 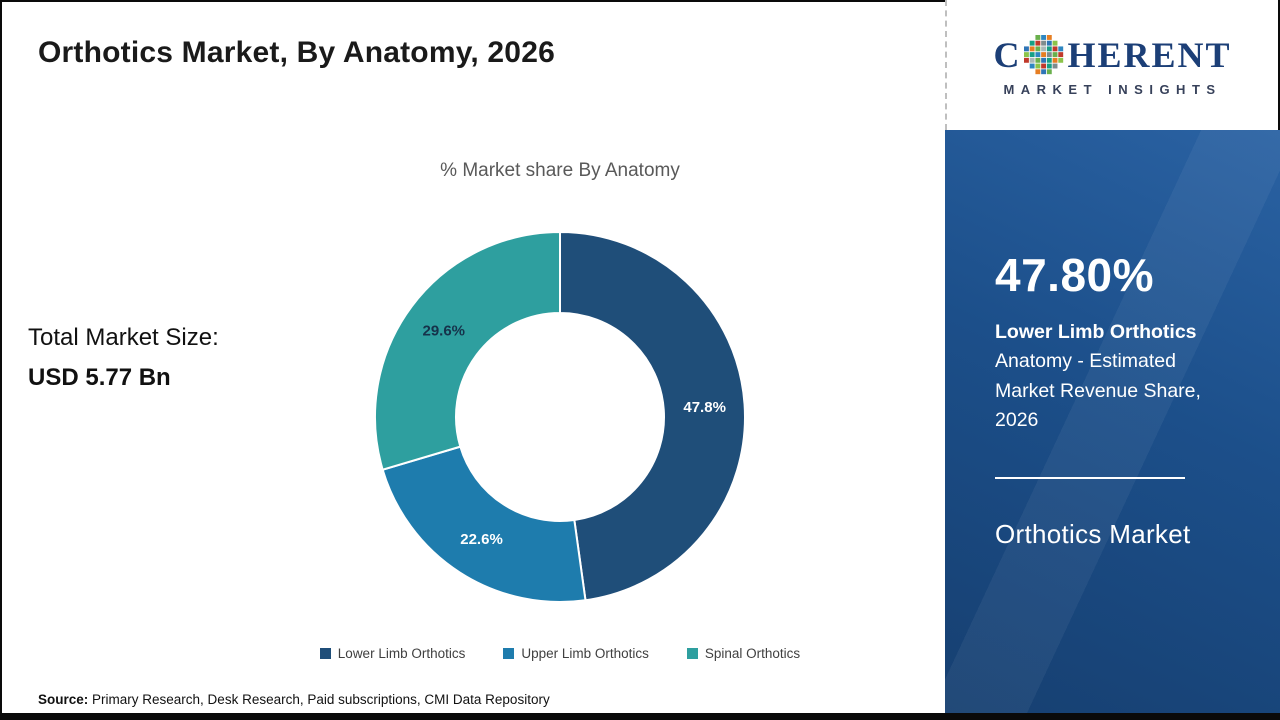 What do you see at coordinates (123, 337) in the screenshot?
I see `total-market-size-label: Total Market Size:` at bounding box center [123, 337].